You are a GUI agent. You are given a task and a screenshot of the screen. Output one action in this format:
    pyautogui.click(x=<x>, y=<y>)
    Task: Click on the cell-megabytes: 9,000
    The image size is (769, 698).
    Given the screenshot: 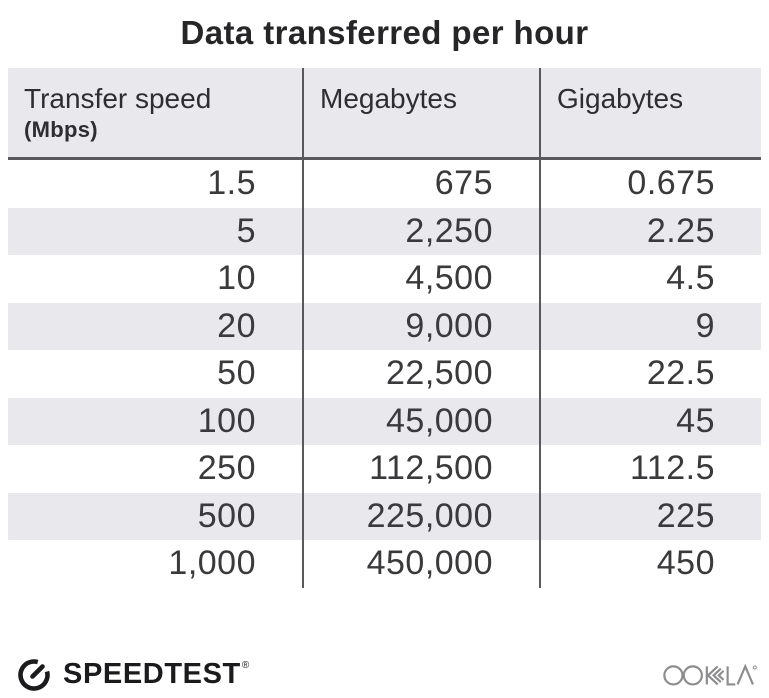 What is the action you would take?
    pyautogui.click(x=420, y=326)
    